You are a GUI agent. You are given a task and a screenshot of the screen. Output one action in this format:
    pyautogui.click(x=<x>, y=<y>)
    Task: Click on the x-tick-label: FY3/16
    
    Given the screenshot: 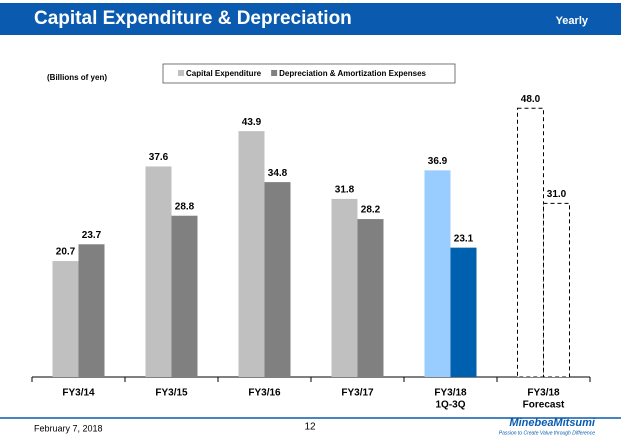 What is the action you would take?
    pyautogui.click(x=264, y=393)
    